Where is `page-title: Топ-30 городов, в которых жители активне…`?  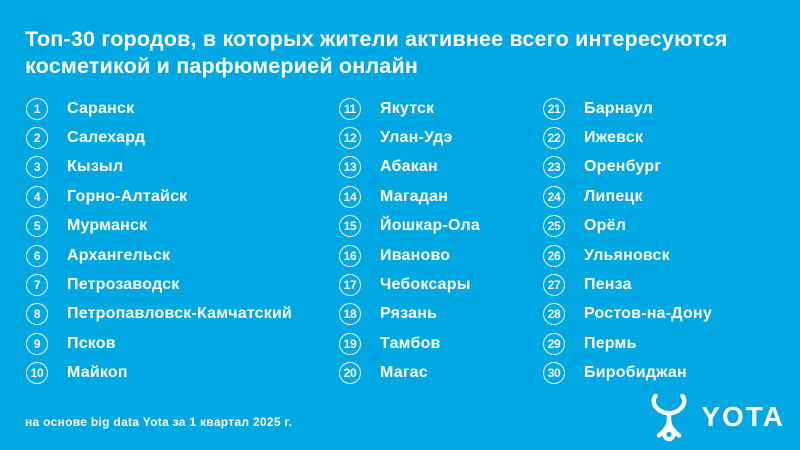 page-title: Топ-30 городов, в которых жители активне… is located at coordinates (376, 53).